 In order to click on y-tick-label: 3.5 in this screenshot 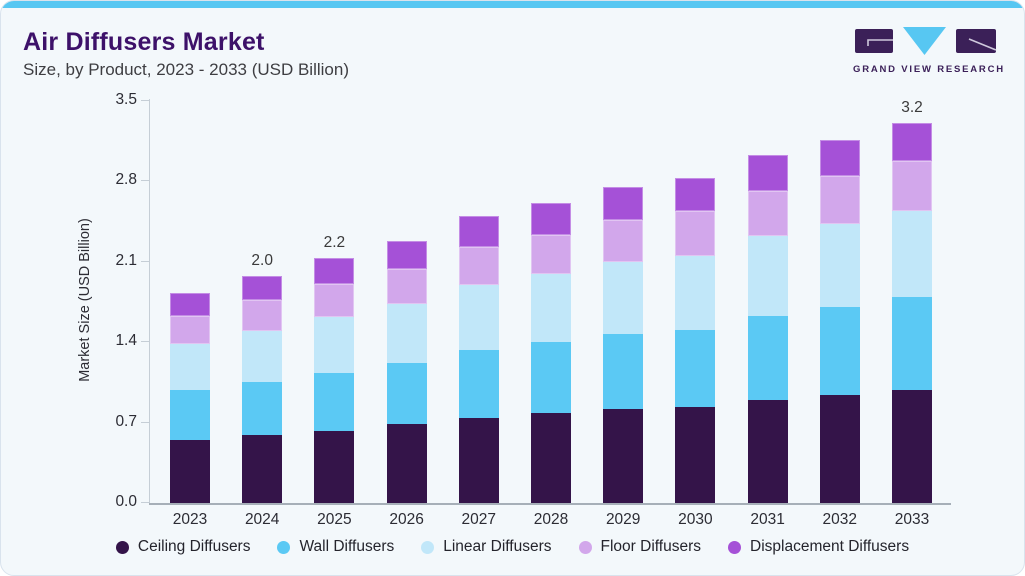, I will do `click(126, 99)`.